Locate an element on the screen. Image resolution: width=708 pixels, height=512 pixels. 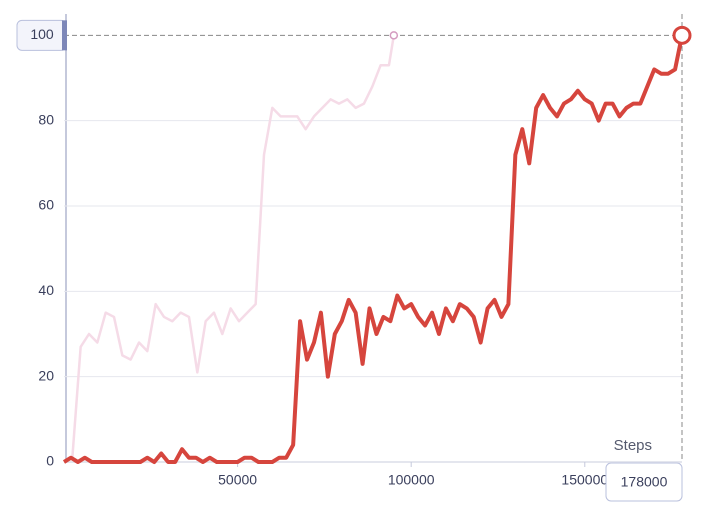
x-axis-label: Steps is located at coordinates (633, 445).